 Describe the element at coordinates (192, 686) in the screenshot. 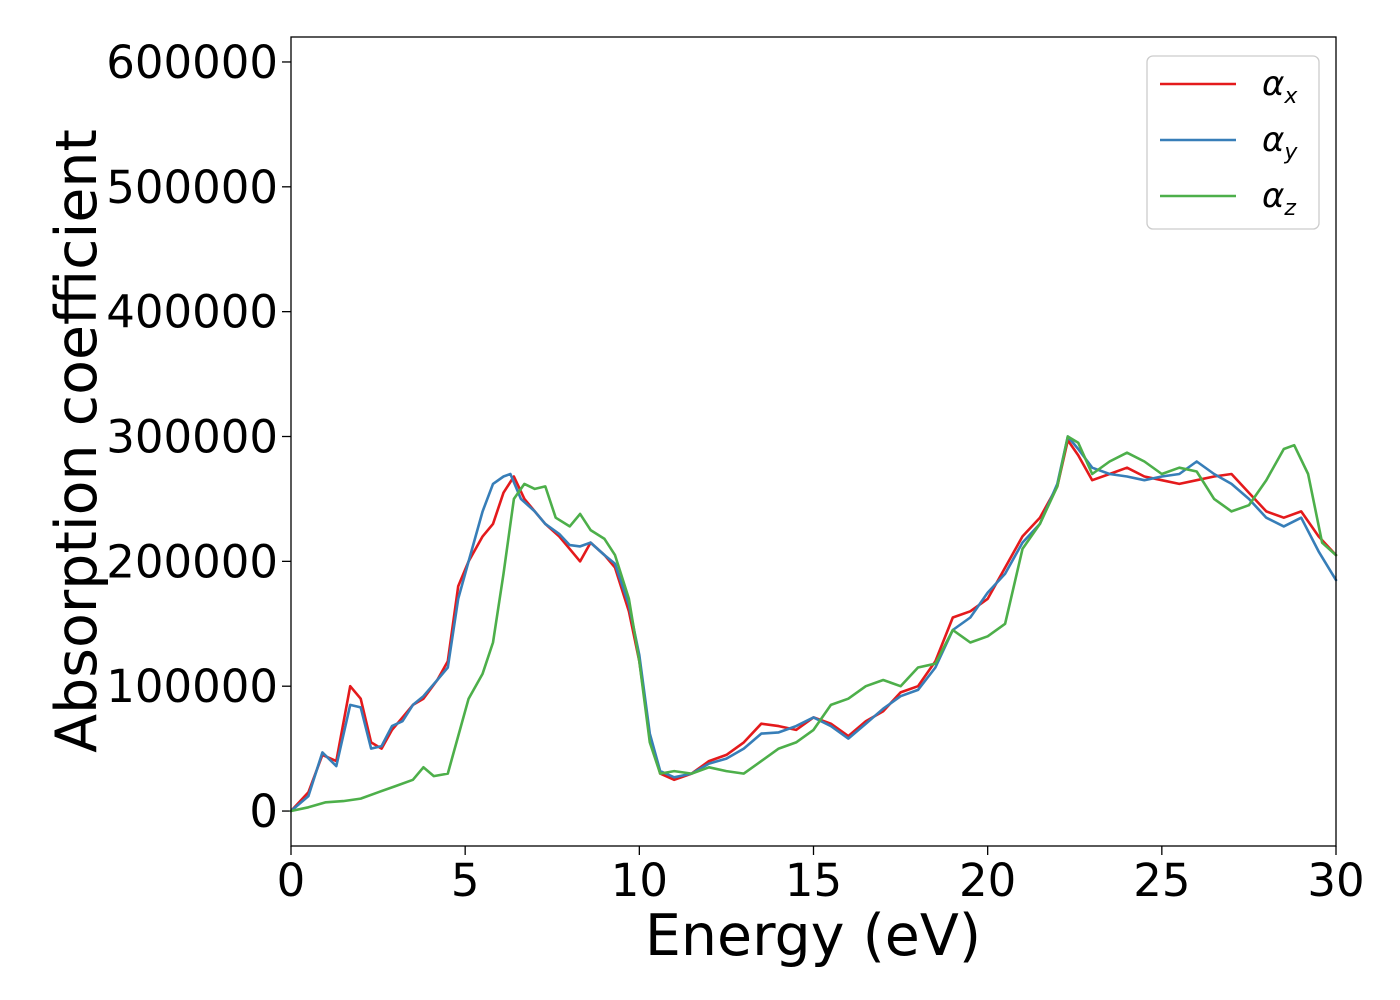

I see `y-tick-label: 100000` at that location.